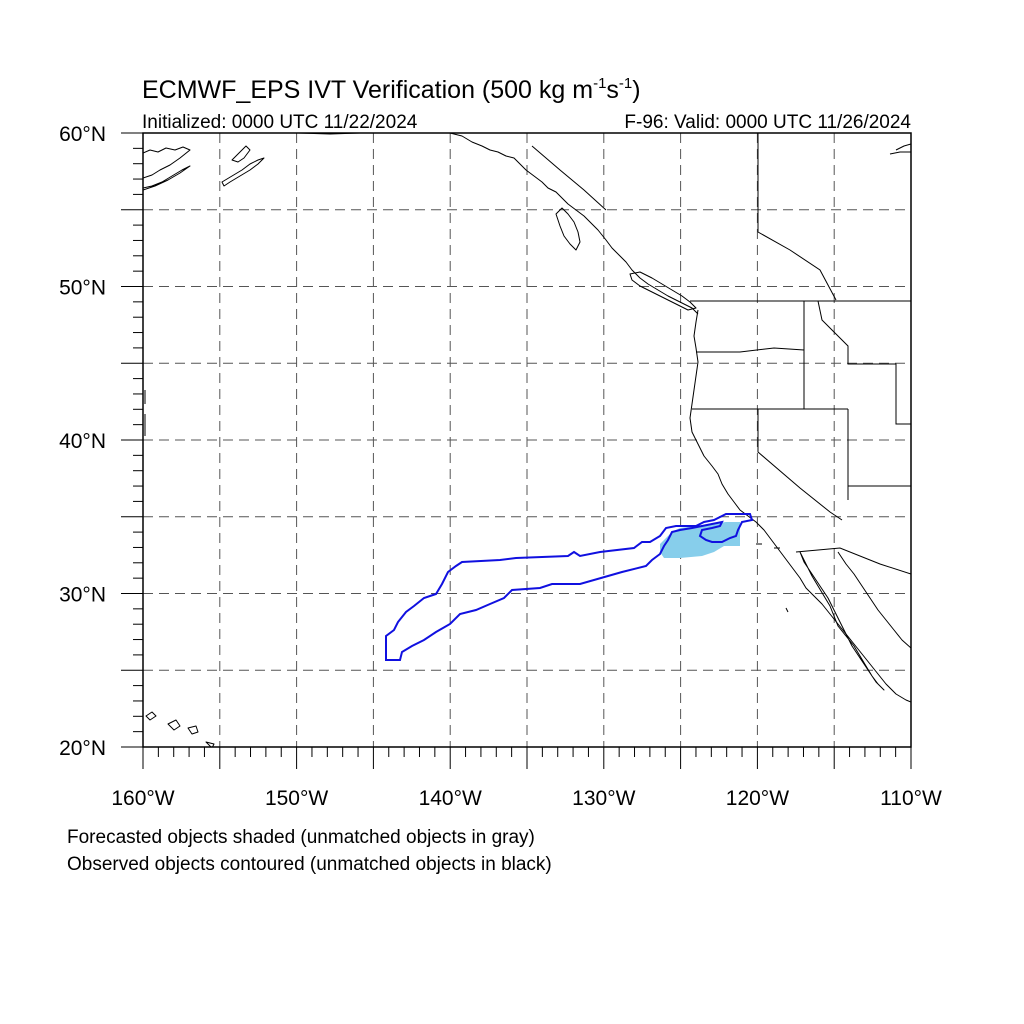 Image resolution: width=1024 pixels, height=1024 pixels. Describe the element at coordinates (663, 291) in the screenshot. I see `vancouver-island` at that location.